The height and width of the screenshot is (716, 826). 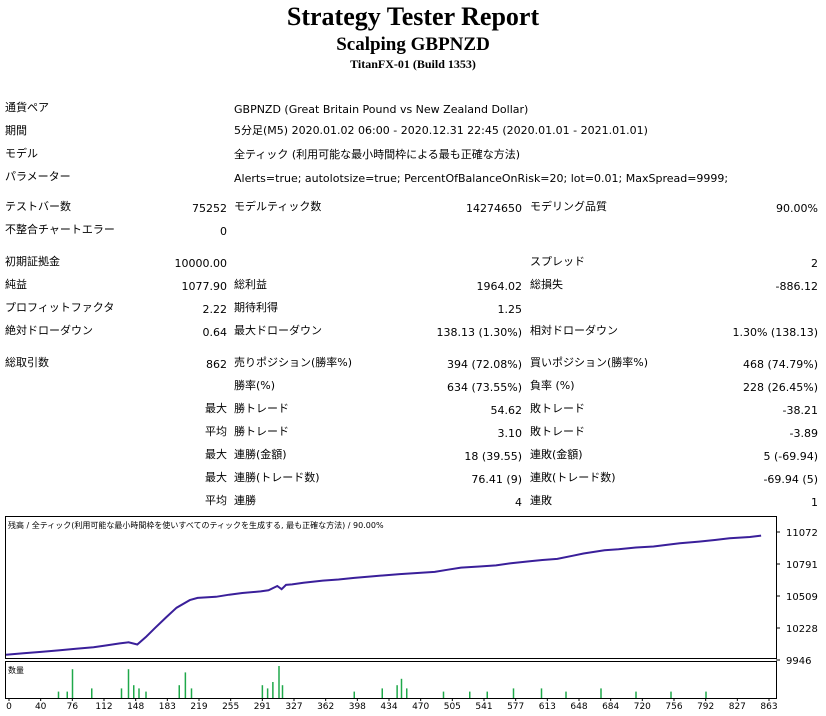 I want to click on server-build: TitanFX-01 (Build 1353), so click(x=413, y=64).